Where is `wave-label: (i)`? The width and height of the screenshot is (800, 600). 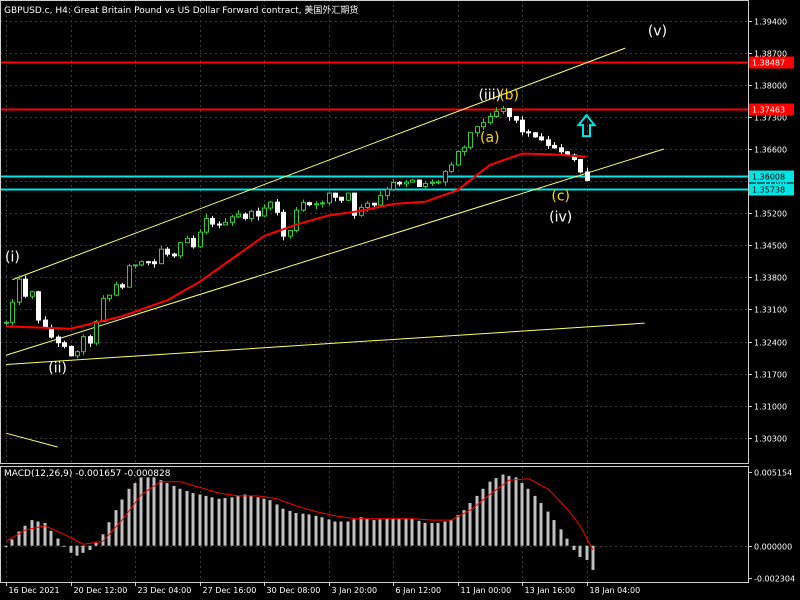 wave-label: (i) is located at coordinates (12, 257).